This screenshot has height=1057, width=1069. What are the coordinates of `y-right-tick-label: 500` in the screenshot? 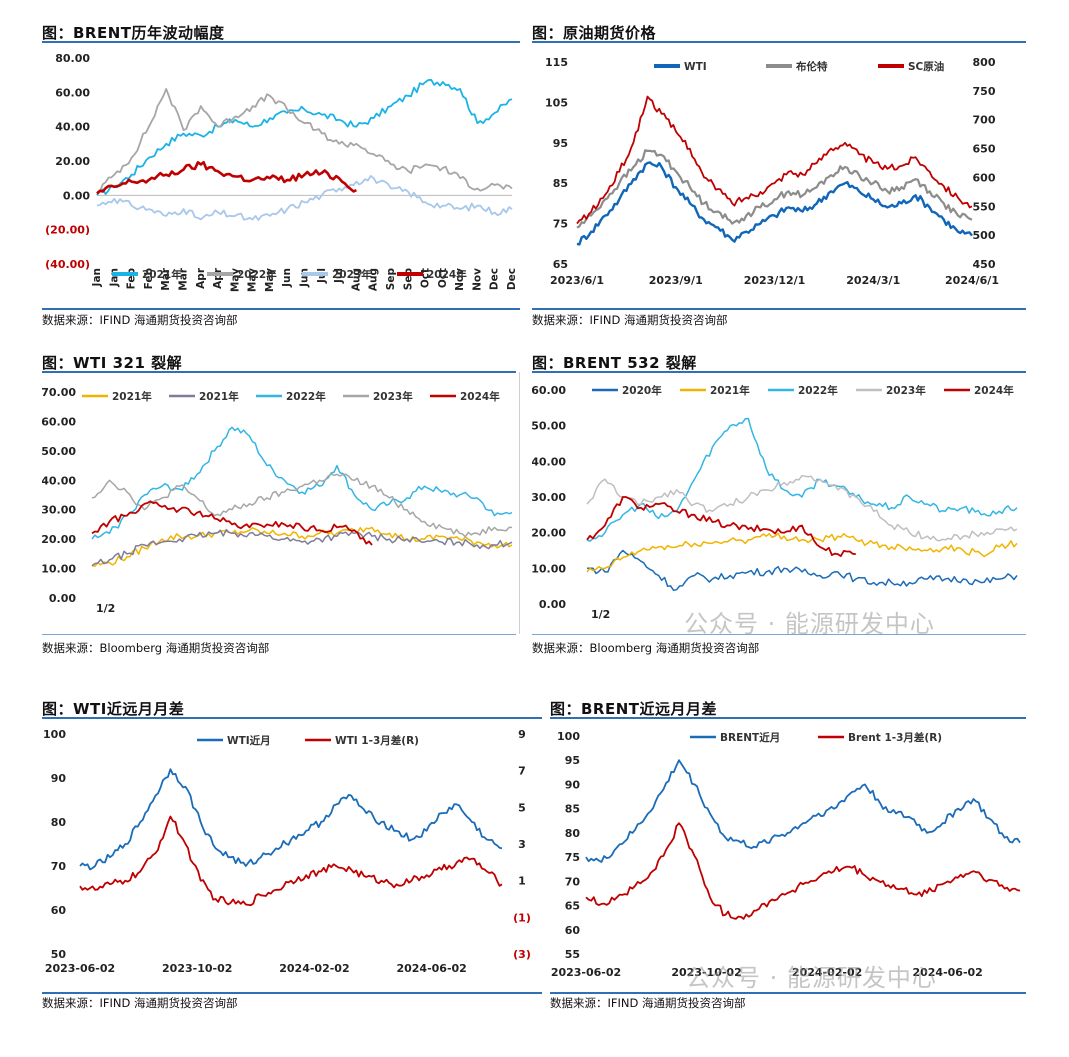 It's located at (984, 235).